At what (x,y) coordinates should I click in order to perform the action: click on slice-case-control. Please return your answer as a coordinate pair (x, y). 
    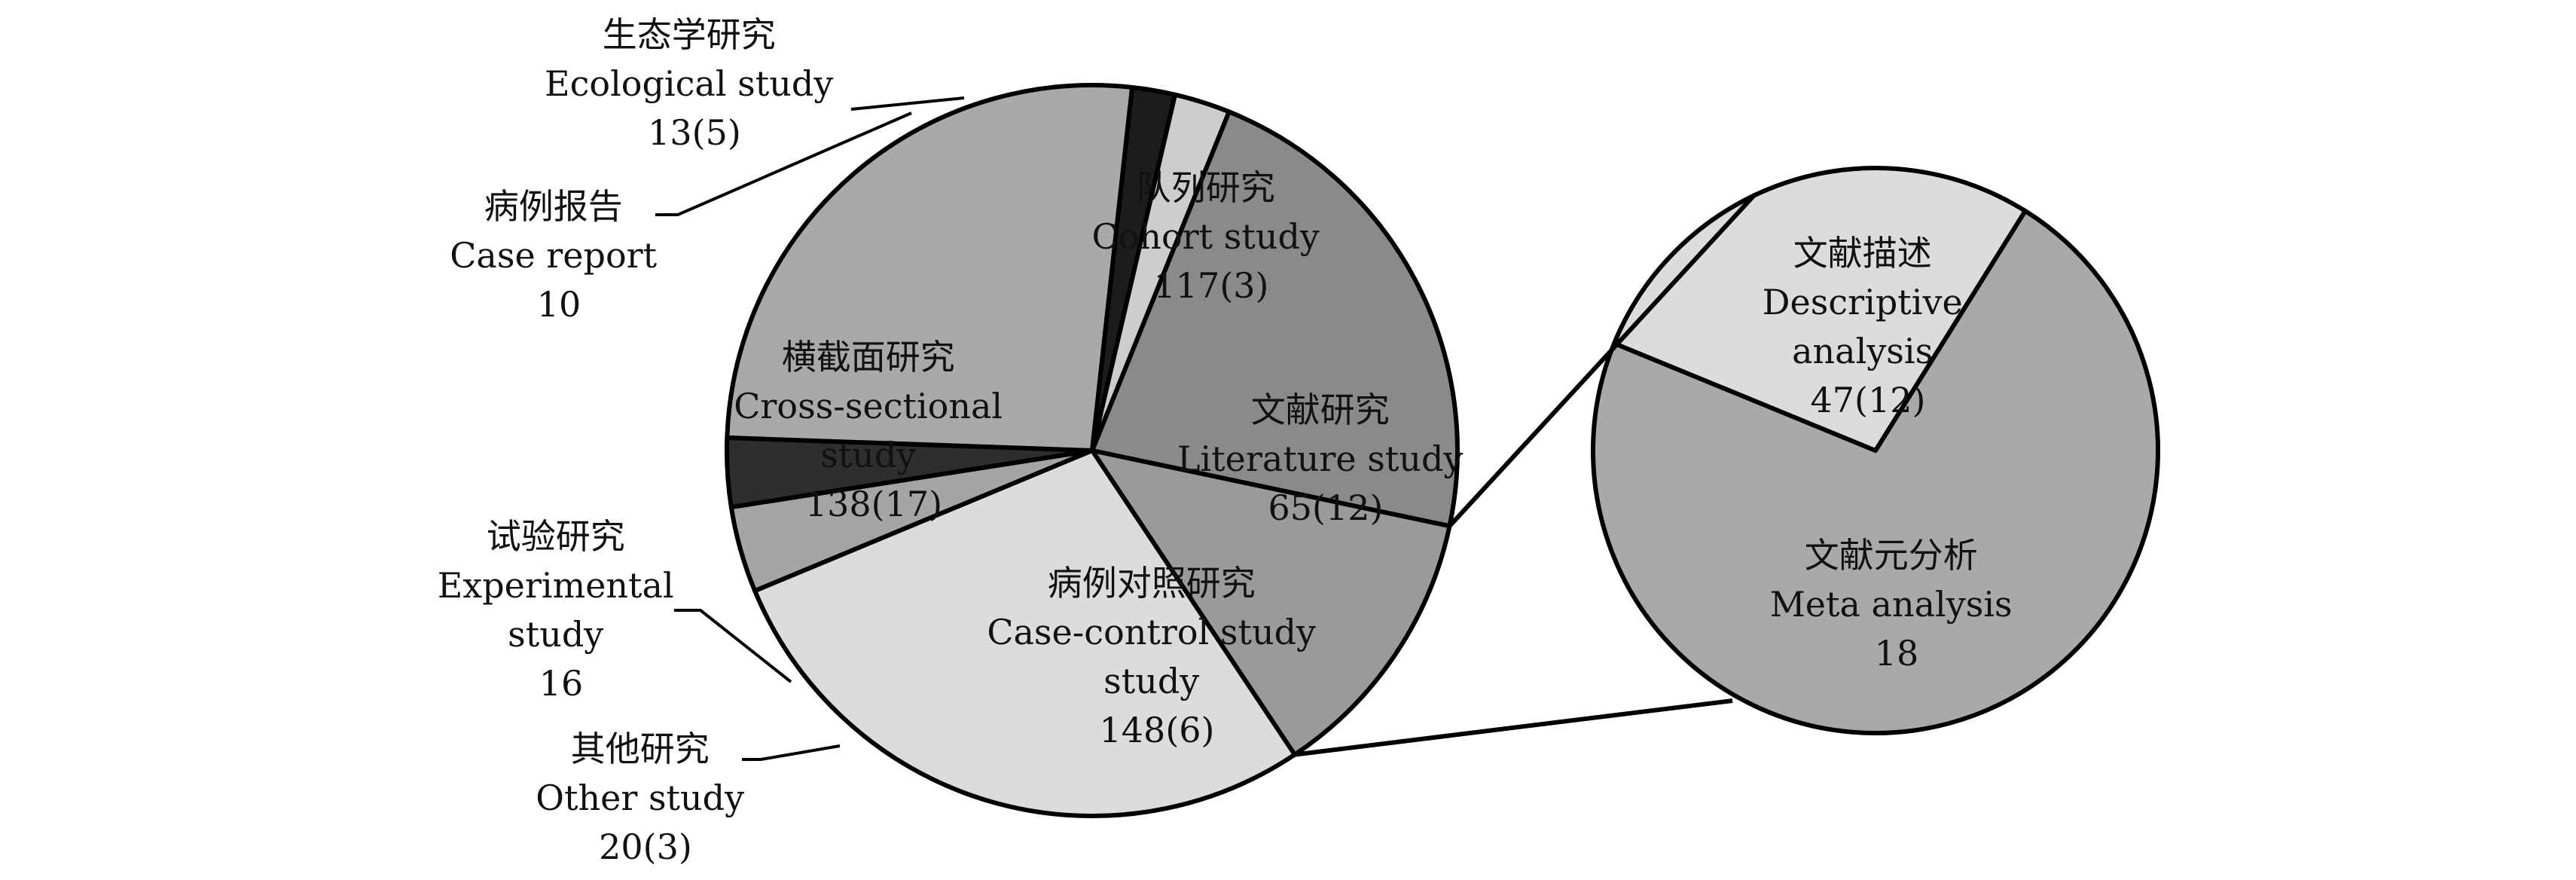
    Looking at the image, I should click on (1025, 633).